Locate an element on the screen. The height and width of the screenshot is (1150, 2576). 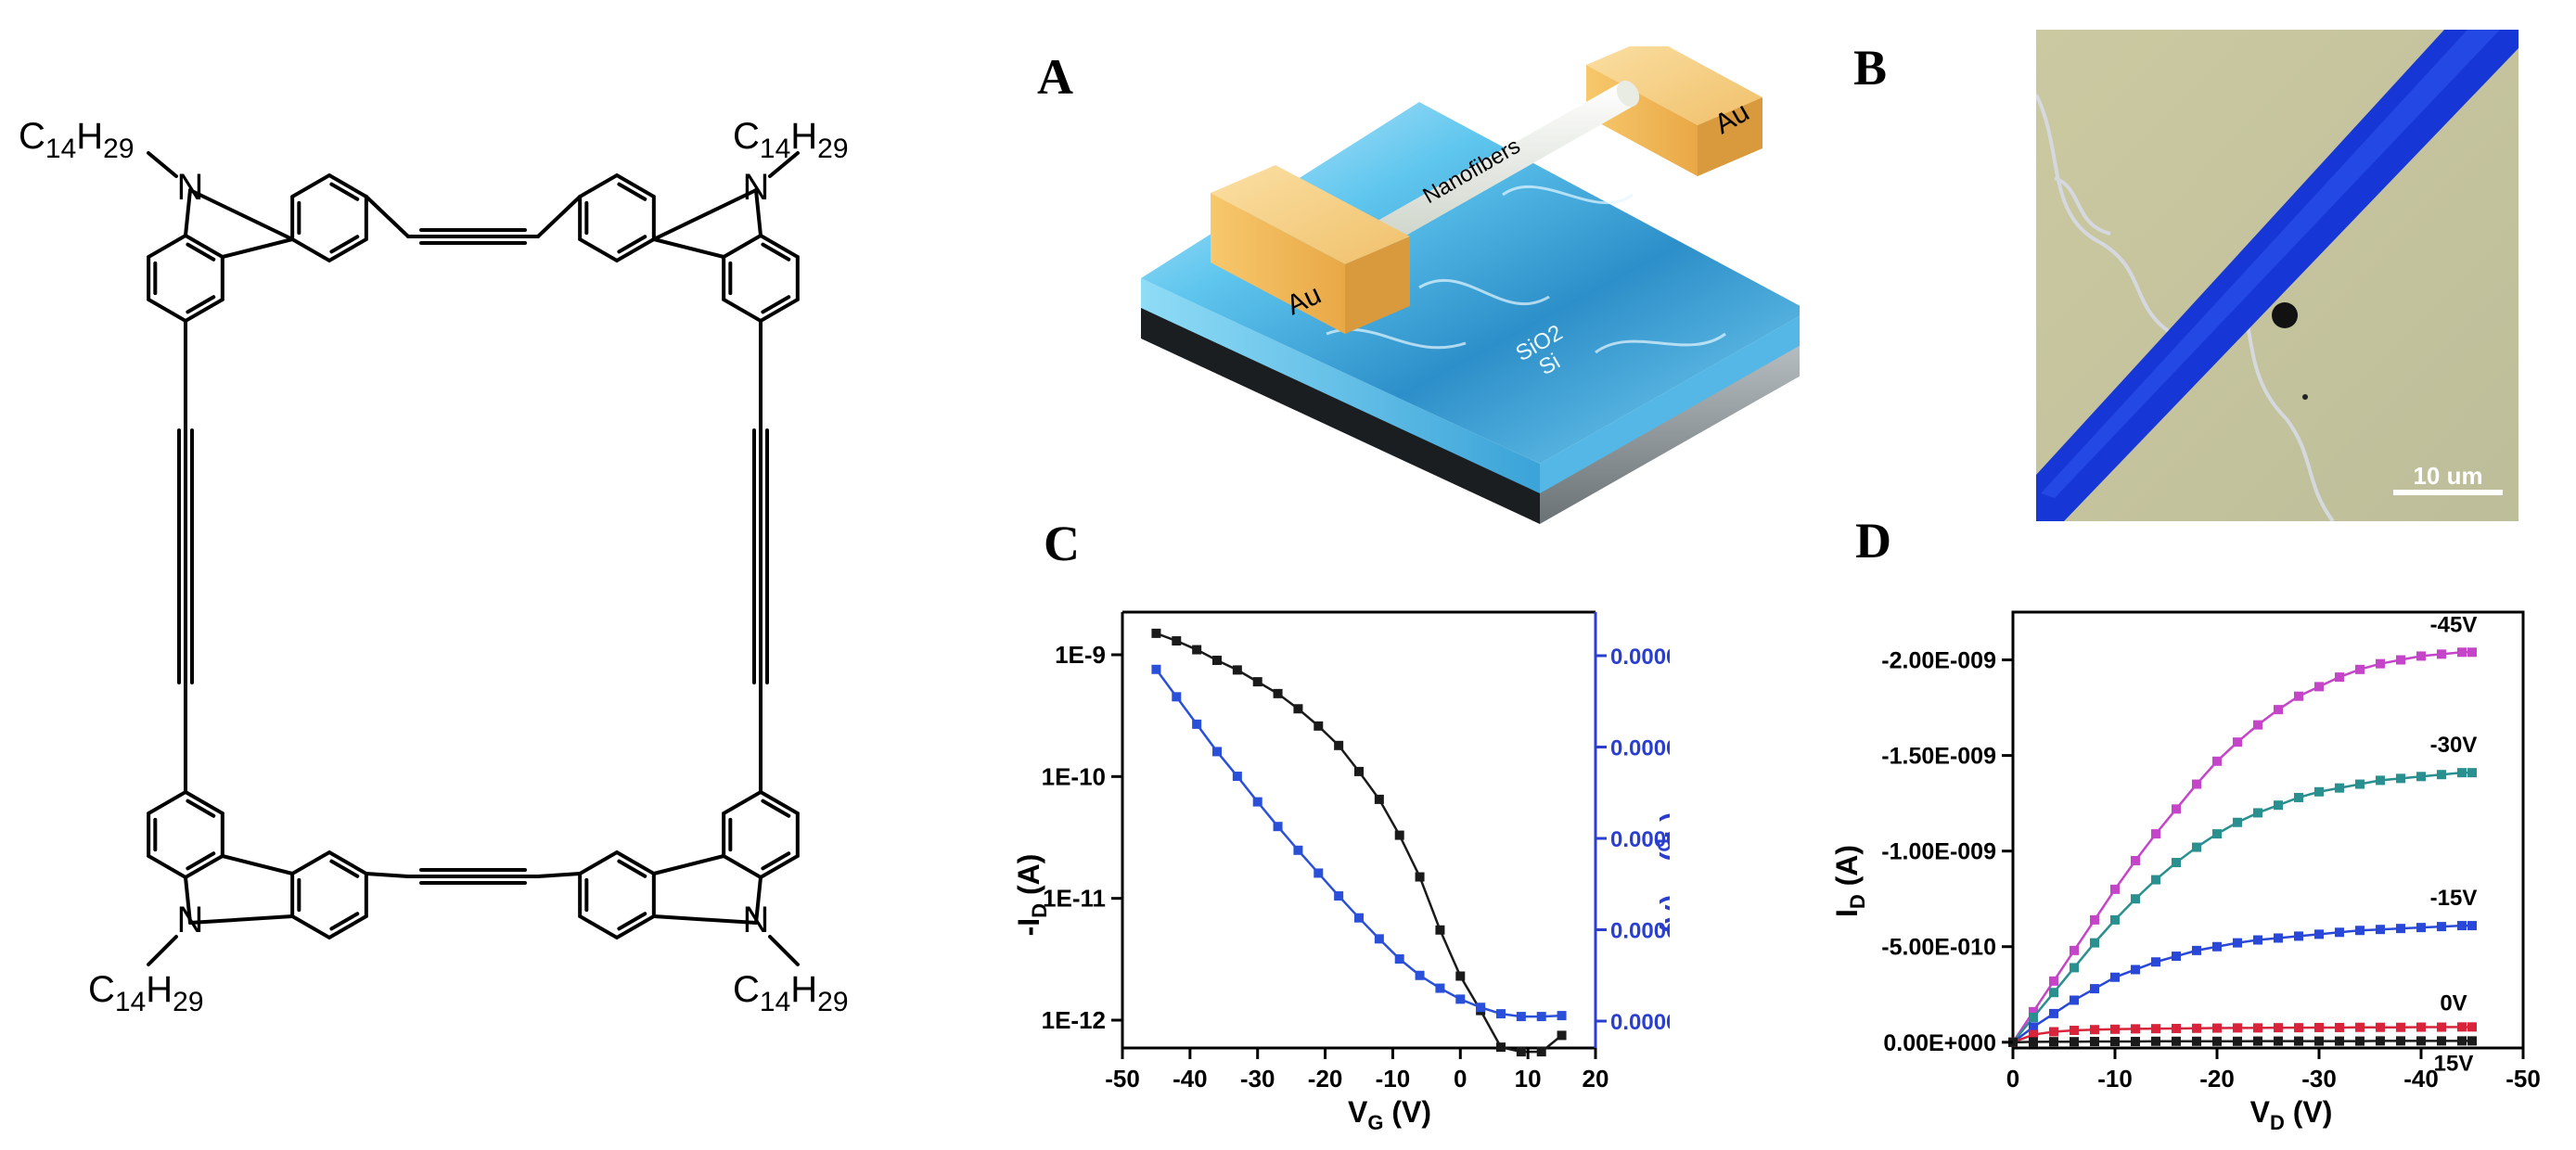
d-ytick-label: -5.00E-010 is located at coordinates (1938, 948).